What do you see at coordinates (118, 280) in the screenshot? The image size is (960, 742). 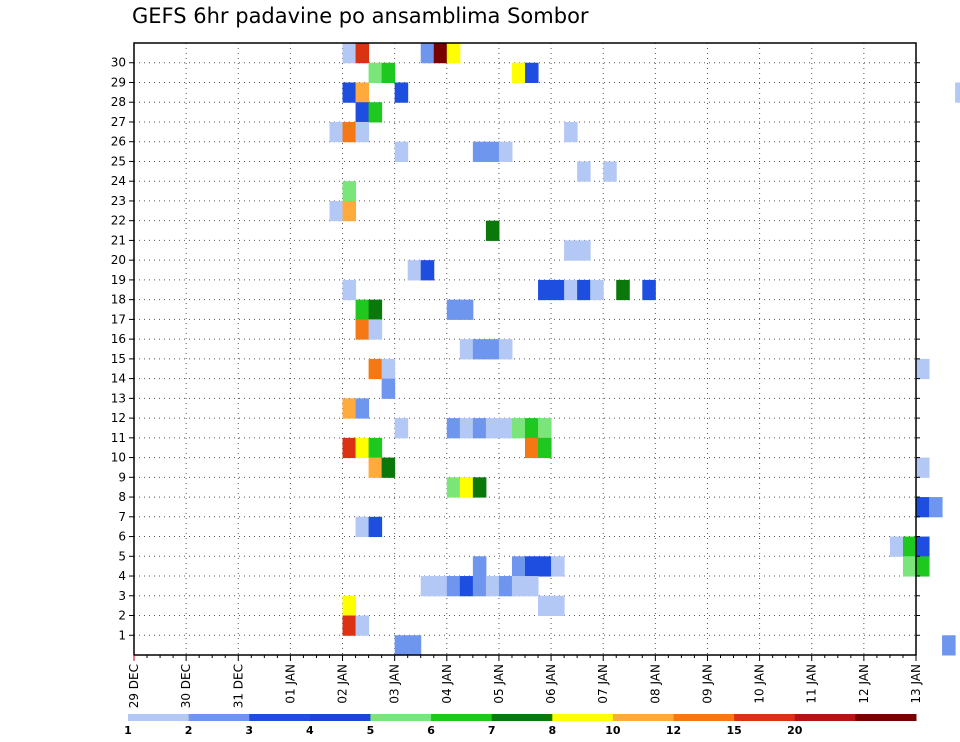 I see `y-tick-label: 19` at bounding box center [118, 280].